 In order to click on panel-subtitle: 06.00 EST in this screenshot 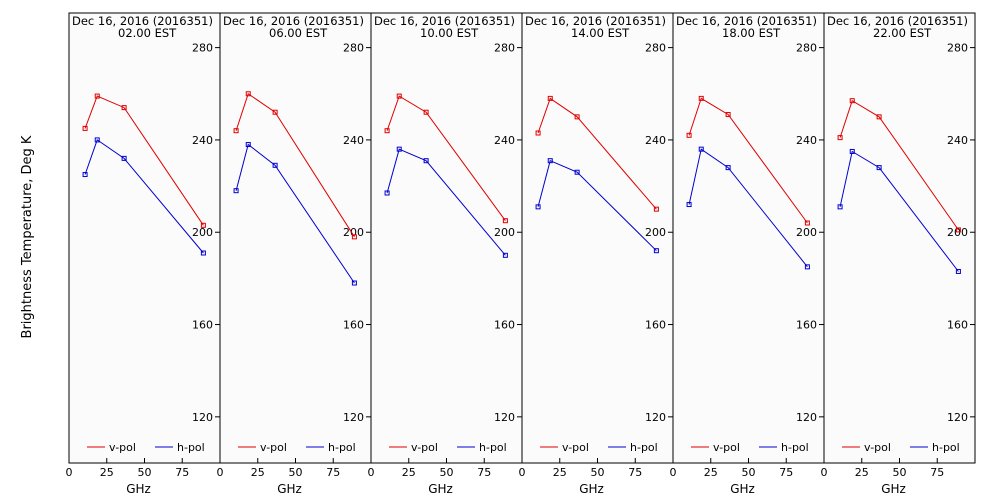, I will do `click(298, 33)`.